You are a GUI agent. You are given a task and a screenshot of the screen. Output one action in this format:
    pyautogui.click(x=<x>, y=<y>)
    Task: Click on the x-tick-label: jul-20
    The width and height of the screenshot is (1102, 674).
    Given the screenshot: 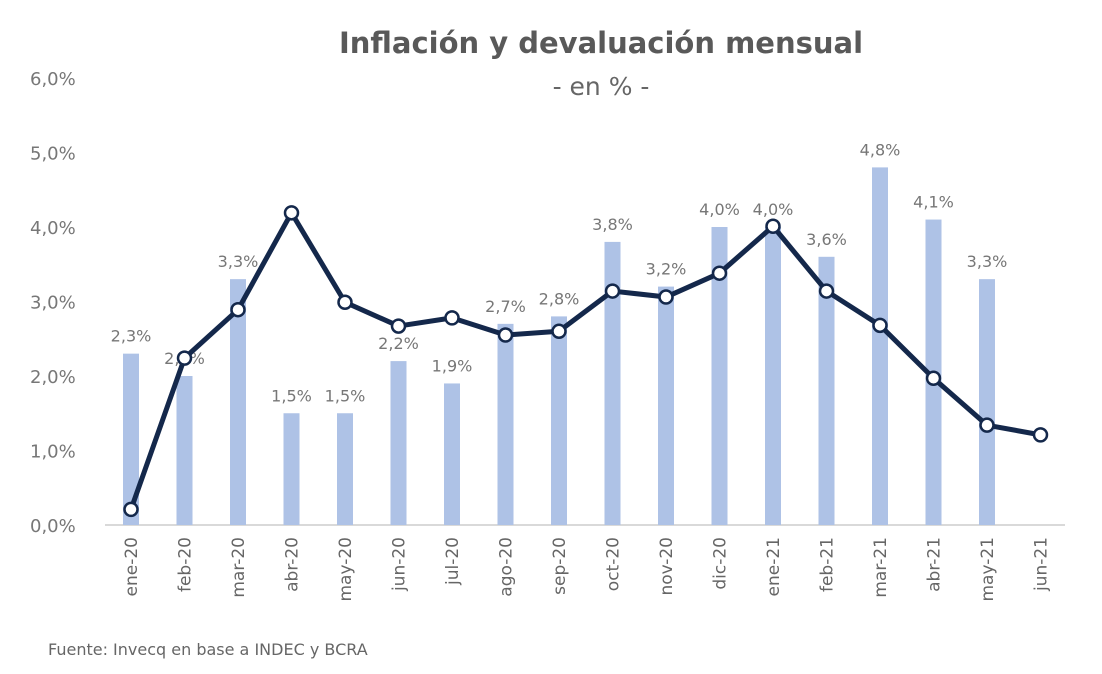 What is the action you would take?
    pyautogui.click(x=453, y=561)
    